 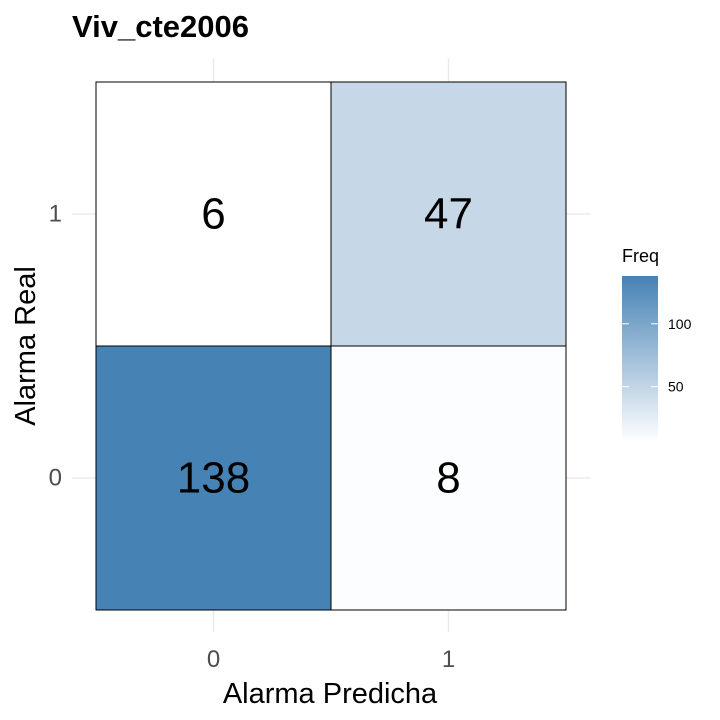 What do you see at coordinates (680, 324) in the screenshot?
I see `legend-tick-label: 100` at bounding box center [680, 324].